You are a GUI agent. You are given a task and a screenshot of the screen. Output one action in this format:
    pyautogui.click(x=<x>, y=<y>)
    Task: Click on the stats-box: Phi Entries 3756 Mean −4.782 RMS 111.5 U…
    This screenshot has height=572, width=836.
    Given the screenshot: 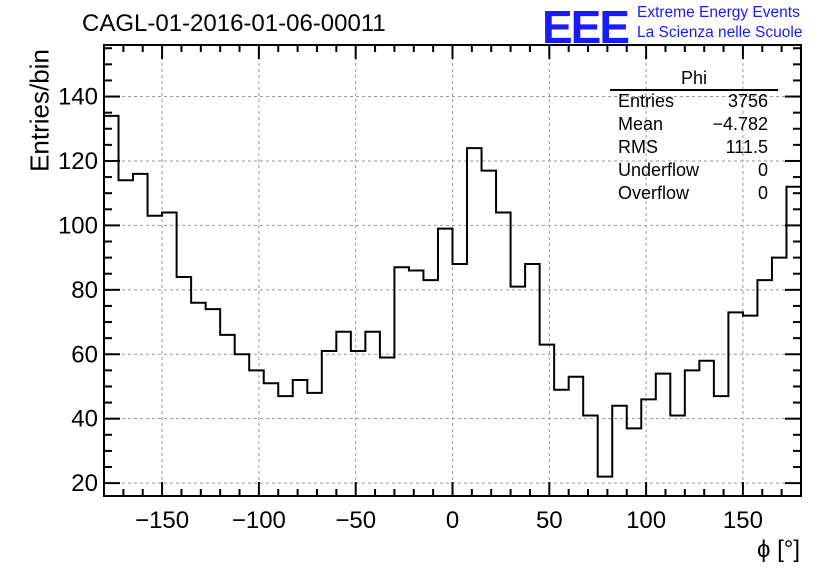 What is the action you would take?
    pyautogui.click(x=694, y=137)
    